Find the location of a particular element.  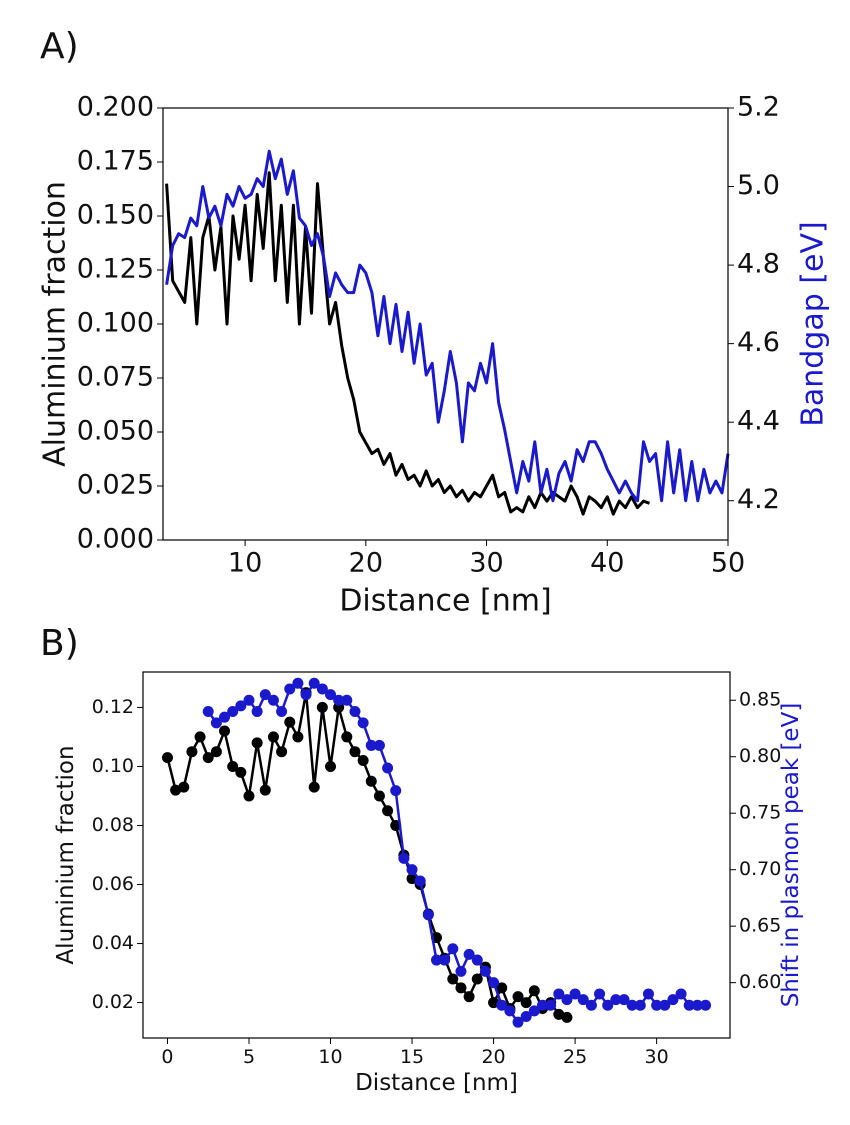

data-line is located at coordinates (367, 855).